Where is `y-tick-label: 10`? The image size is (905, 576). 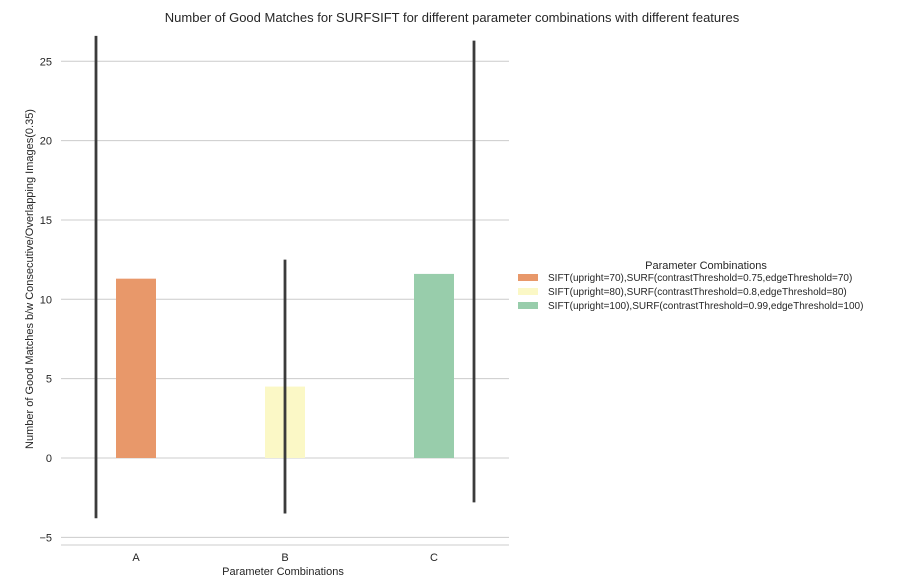 y-tick-label: 10 is located at coordinates (46, 300).